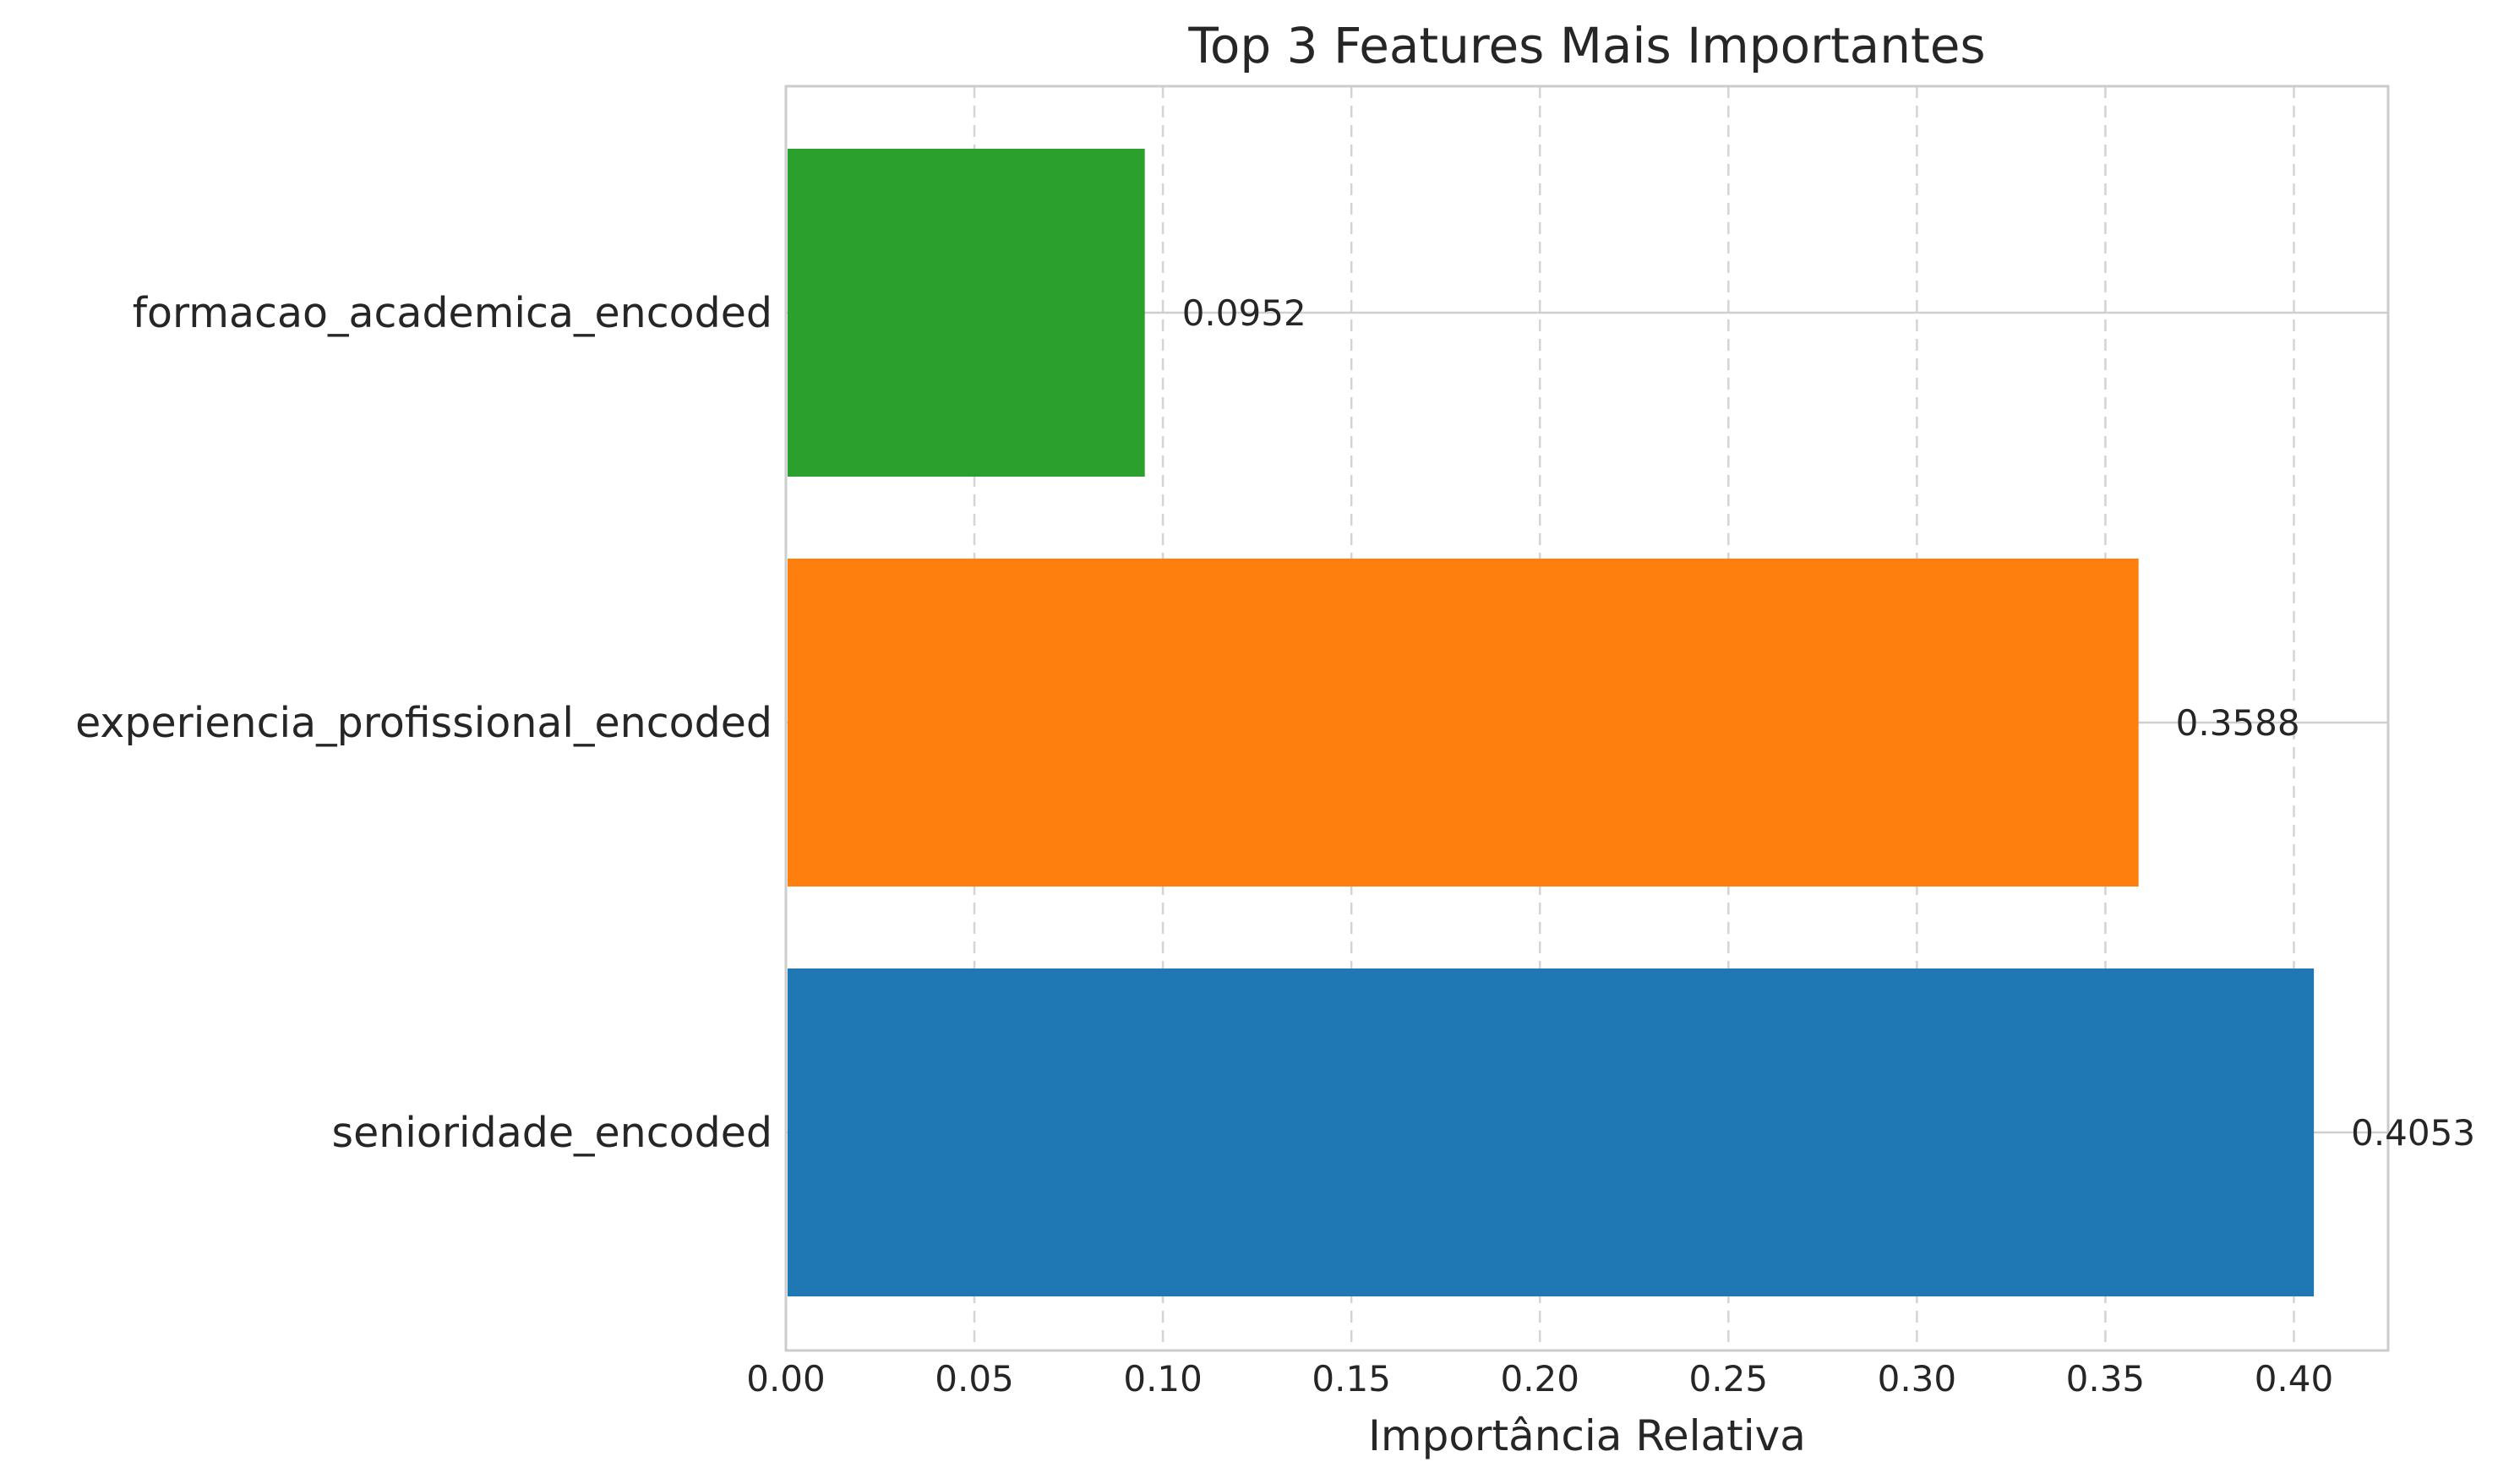  What do you see at coordinates (423, 723) in the screenshot?
I see `y-category-label: experiencia_profissional_encoded` at bounding box center [423, 723].